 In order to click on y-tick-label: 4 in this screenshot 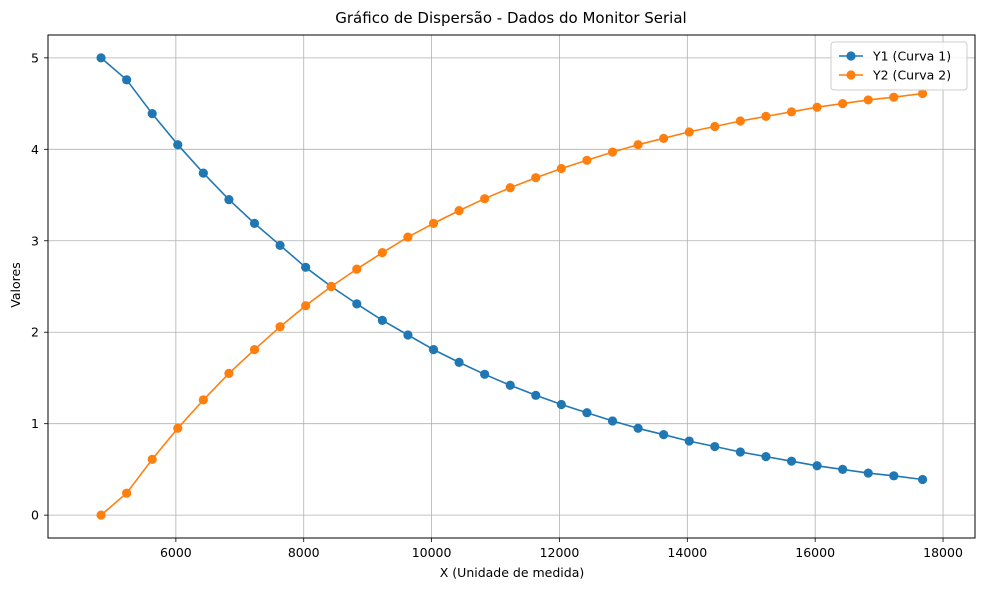, I will do `click(35, 149)`.